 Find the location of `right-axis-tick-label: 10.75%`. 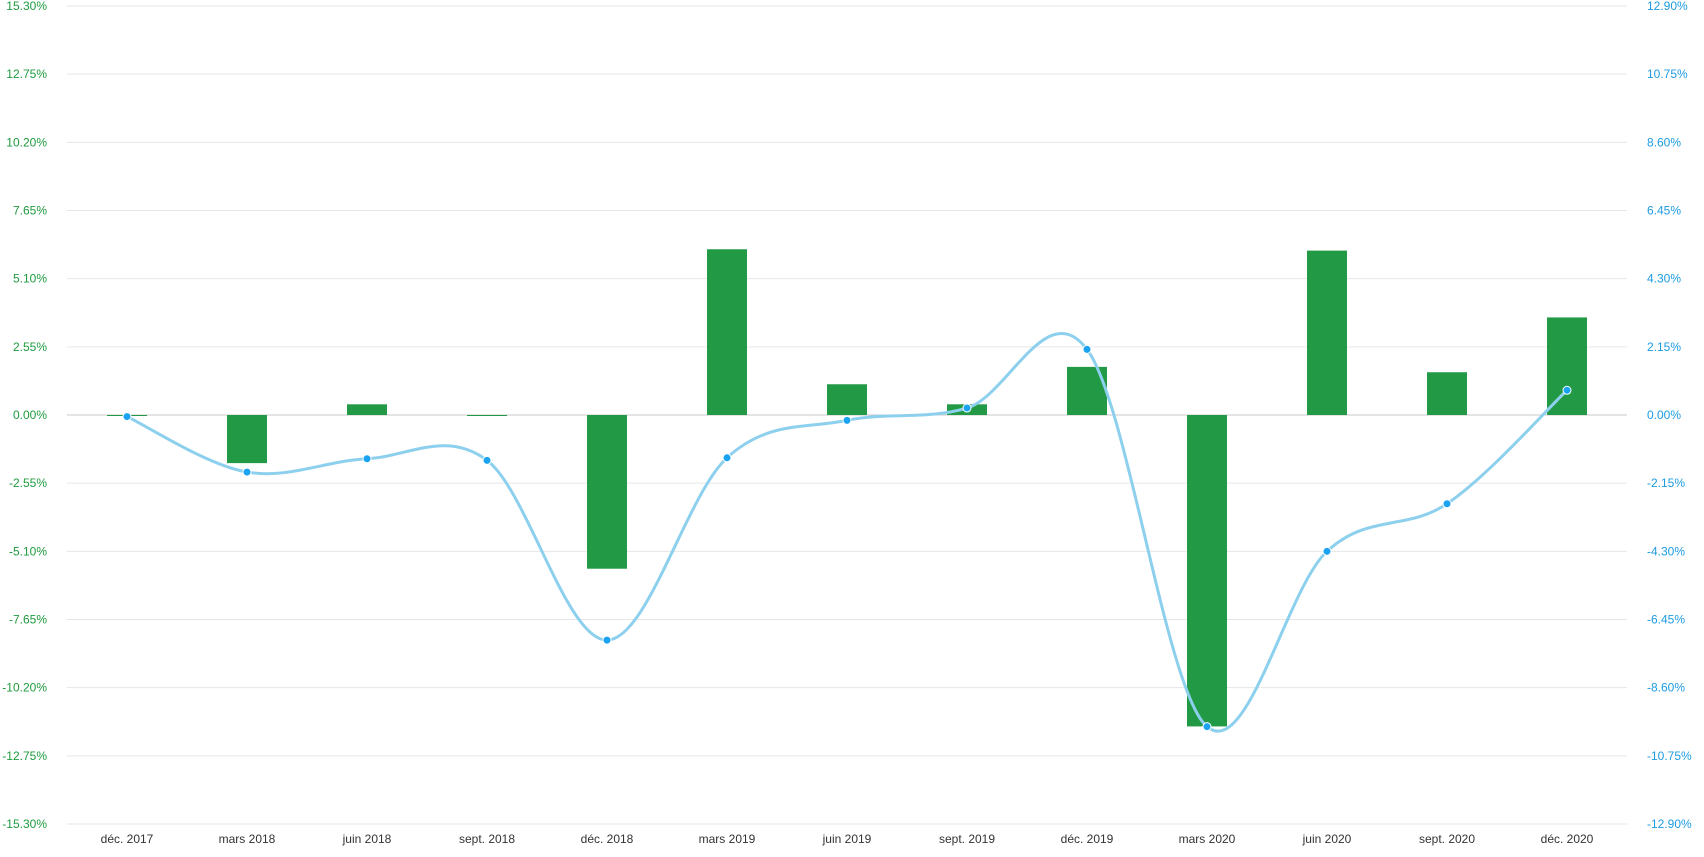

right-axis-tick-label: 10.75% is located at coordinates (1667, 74).